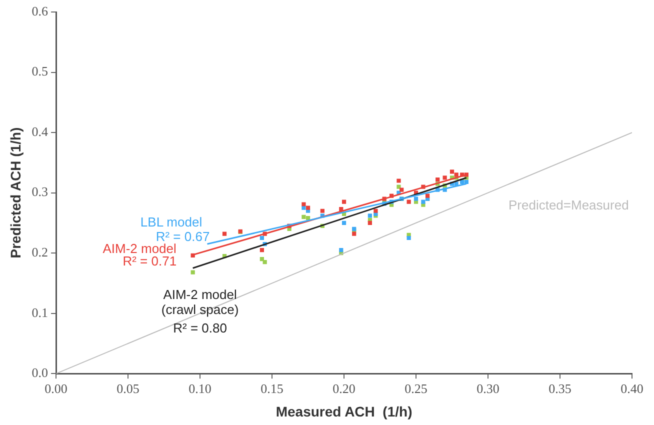 Image resolution: width=654 pixels, height=425 pixels. What do you see at coordinates (344, 411) in the screenshot?
I see `x-axis-title: Measured ACH (1/h)` at bounding box center [344, 411].